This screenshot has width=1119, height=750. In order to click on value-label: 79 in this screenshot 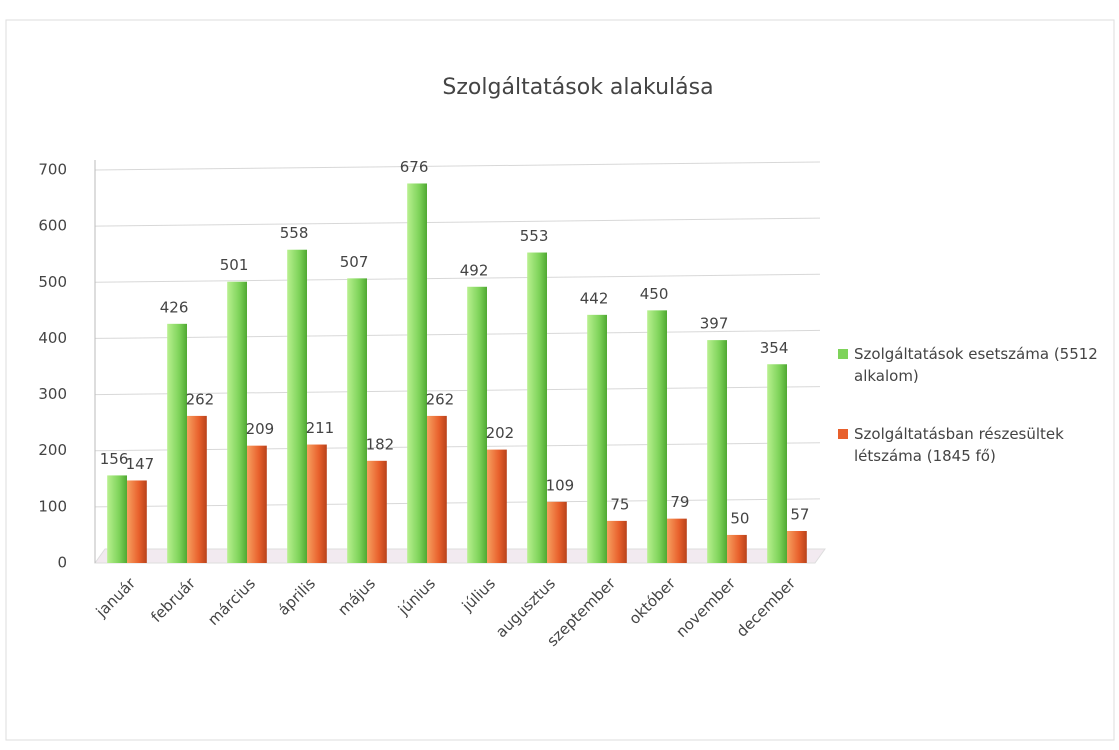, I will do `click(679, 502)`.